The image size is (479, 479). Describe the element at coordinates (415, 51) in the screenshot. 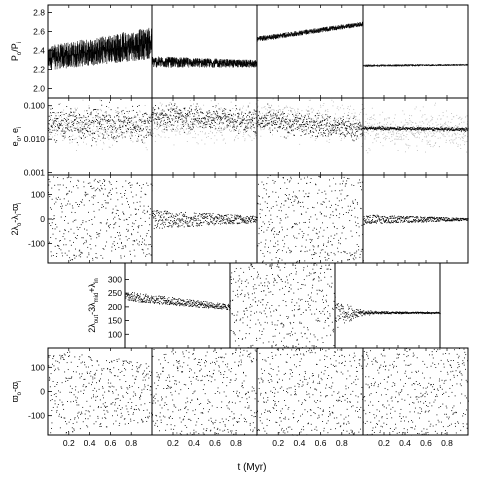

I see `panel-frame` at that location.